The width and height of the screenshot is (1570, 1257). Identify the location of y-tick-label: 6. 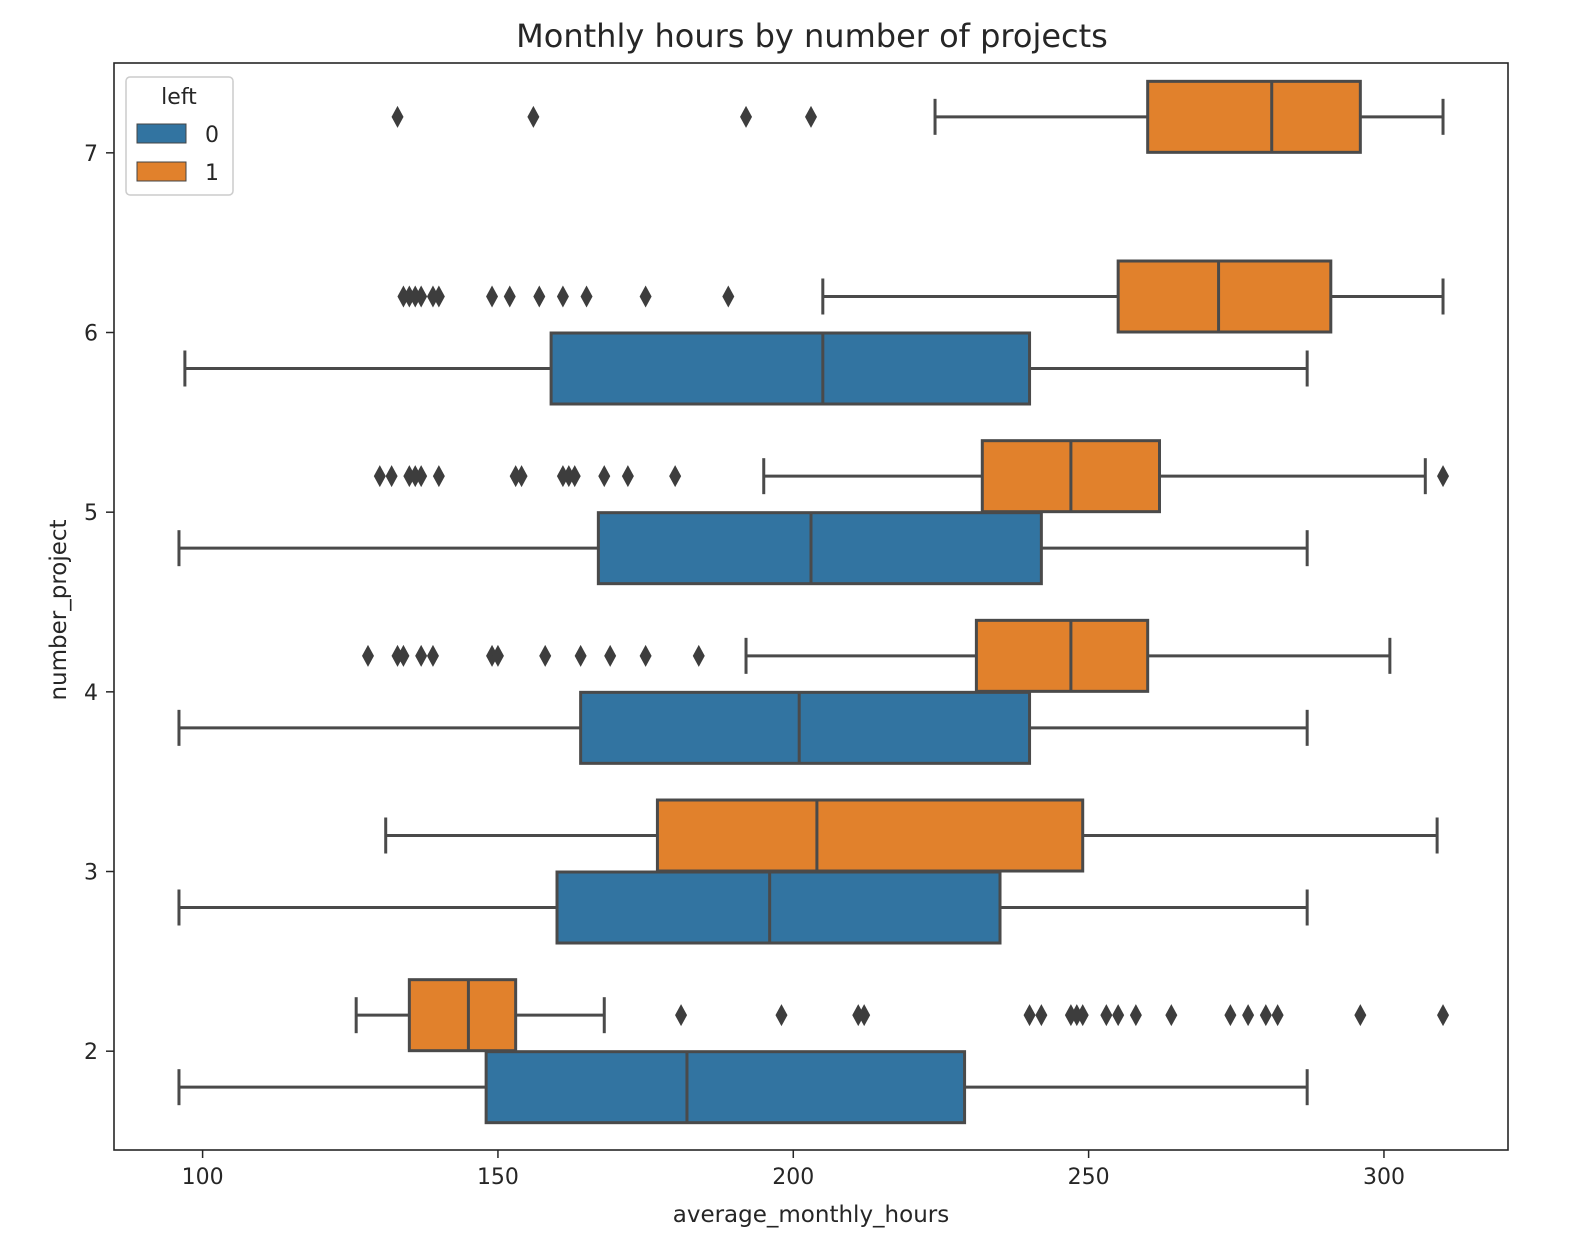
(91, 334).